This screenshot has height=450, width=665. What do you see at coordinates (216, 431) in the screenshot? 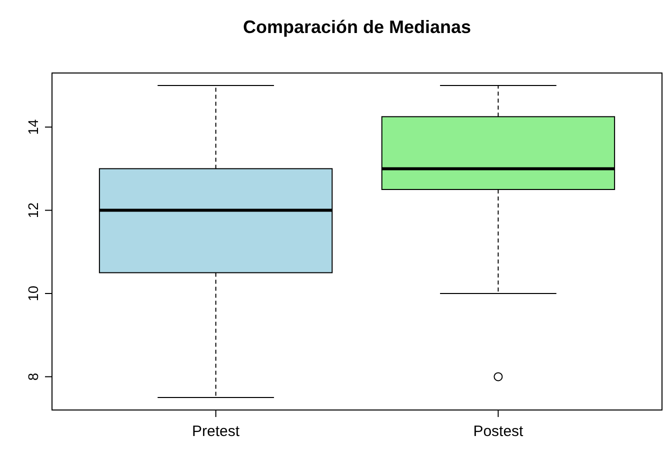
I see `x-tick-label: Pretest` at bounding box center [216, 431].